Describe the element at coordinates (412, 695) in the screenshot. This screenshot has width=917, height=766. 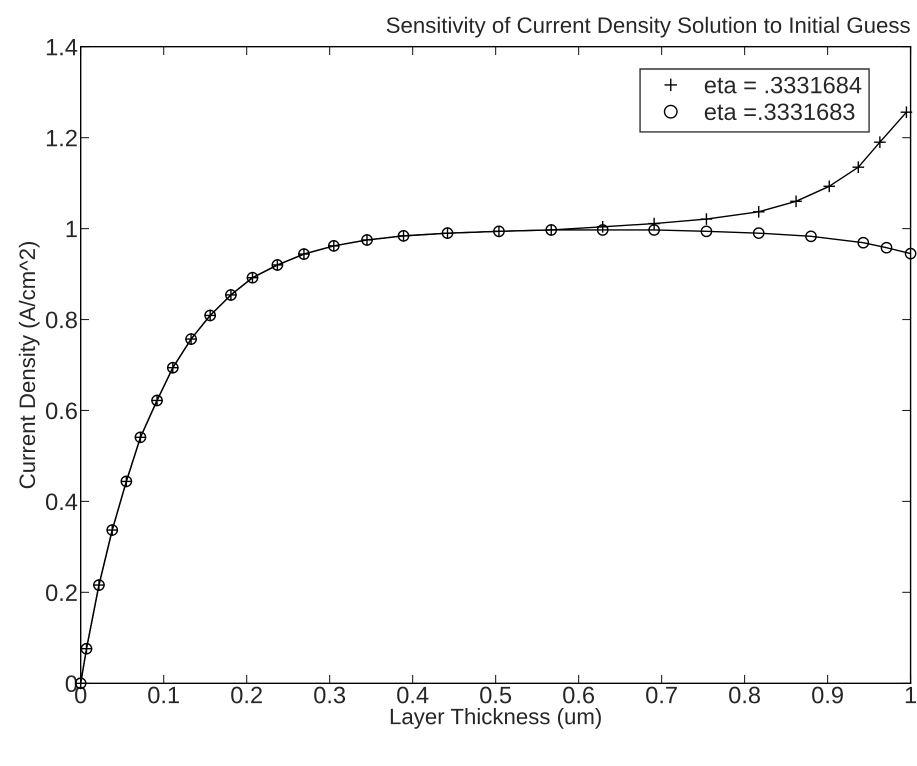
I see `x-tick-label: 0.4` at that location.